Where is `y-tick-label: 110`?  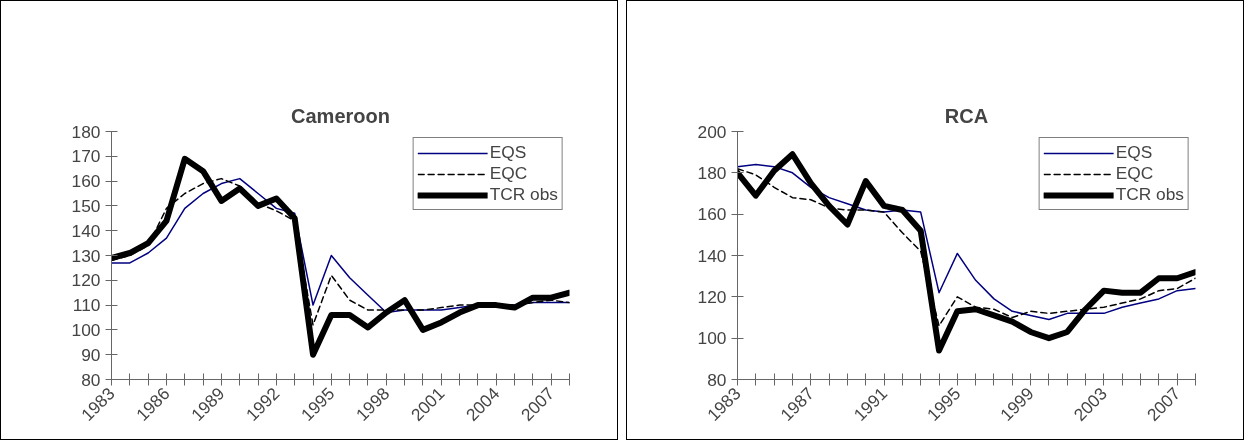
y-tick-label: 110 is located at coordinates (86, 305).